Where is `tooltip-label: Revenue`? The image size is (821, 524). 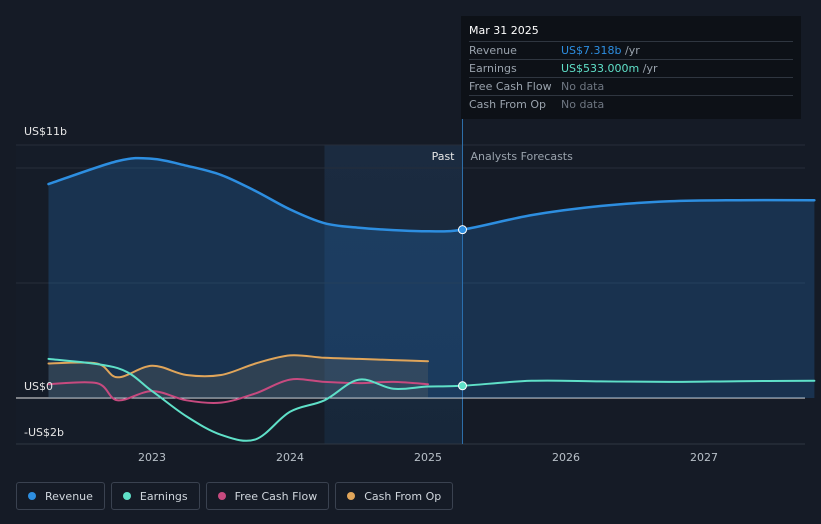 tooltip-label: Revenue is located at coordinates (493, 50).